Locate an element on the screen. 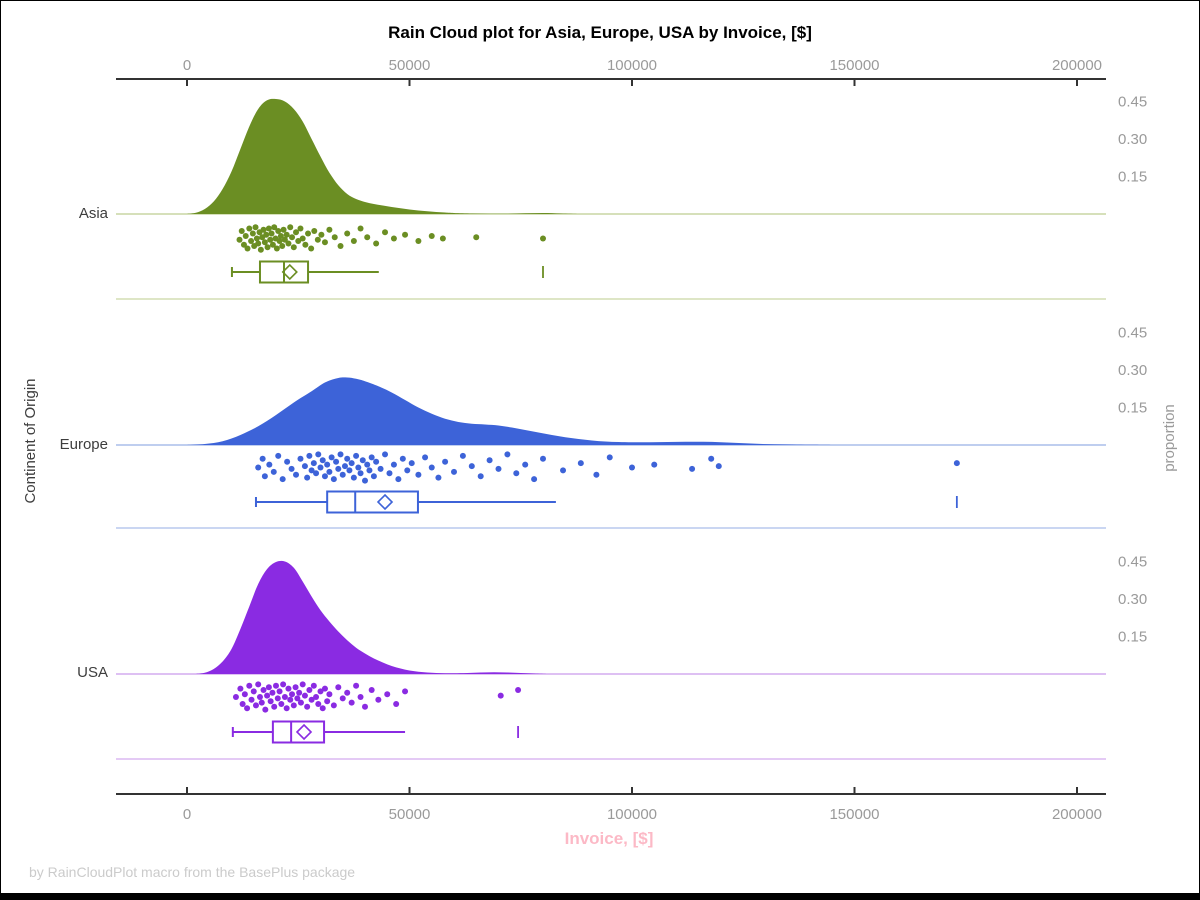 The height and width of the screenshot is (900, 1200). category-label-usa: USA is located at coordinates (92, 672).